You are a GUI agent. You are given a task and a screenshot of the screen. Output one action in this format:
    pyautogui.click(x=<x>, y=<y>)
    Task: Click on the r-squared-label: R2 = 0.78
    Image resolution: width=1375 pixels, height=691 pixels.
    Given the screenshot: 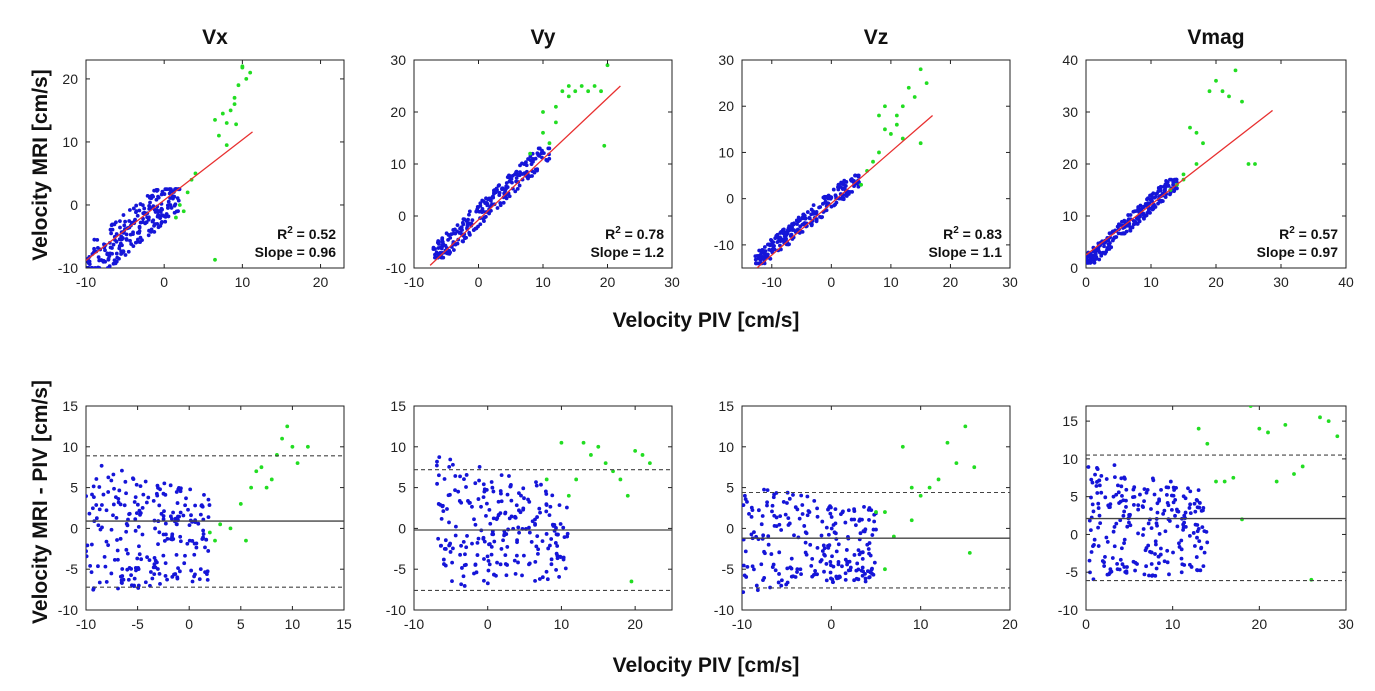 What is the action you would take?
    pyautogui.click(x=634, y=233)
    